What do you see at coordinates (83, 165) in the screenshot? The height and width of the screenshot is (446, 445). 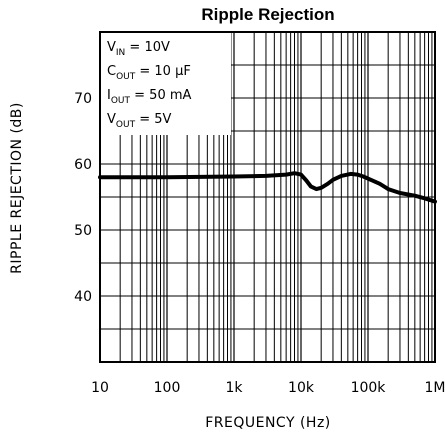 I see `y-tick-label: 60` at bounding box center [83, 165].